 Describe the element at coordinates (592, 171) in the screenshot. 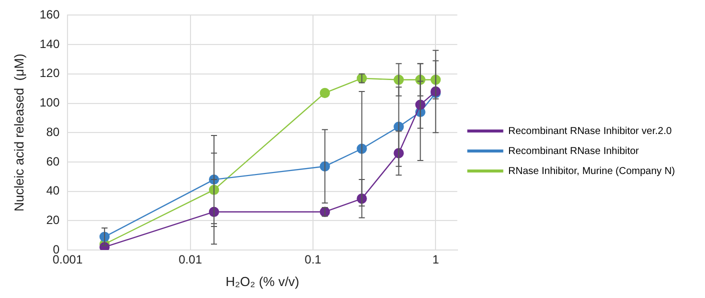

I see `legend-label: RNase Inhibitor, Murine (Company N)` at that location.